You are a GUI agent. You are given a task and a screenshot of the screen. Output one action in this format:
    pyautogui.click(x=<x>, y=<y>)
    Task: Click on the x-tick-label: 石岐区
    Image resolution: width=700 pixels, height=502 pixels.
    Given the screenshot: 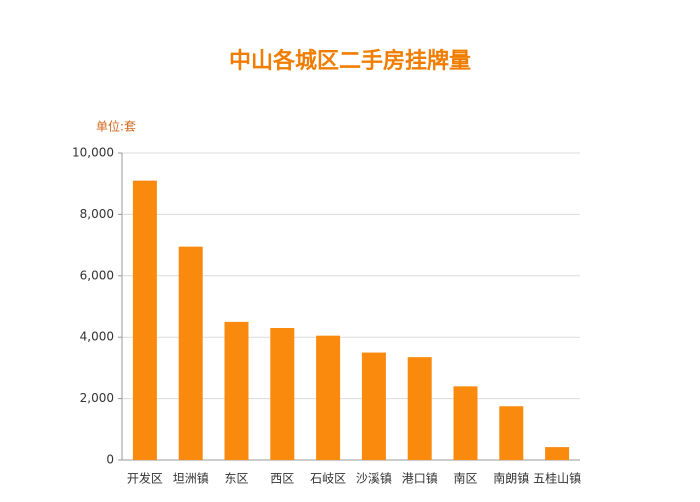 What is the action you would take?
    pyautogui.click(x=328, y=479)
    